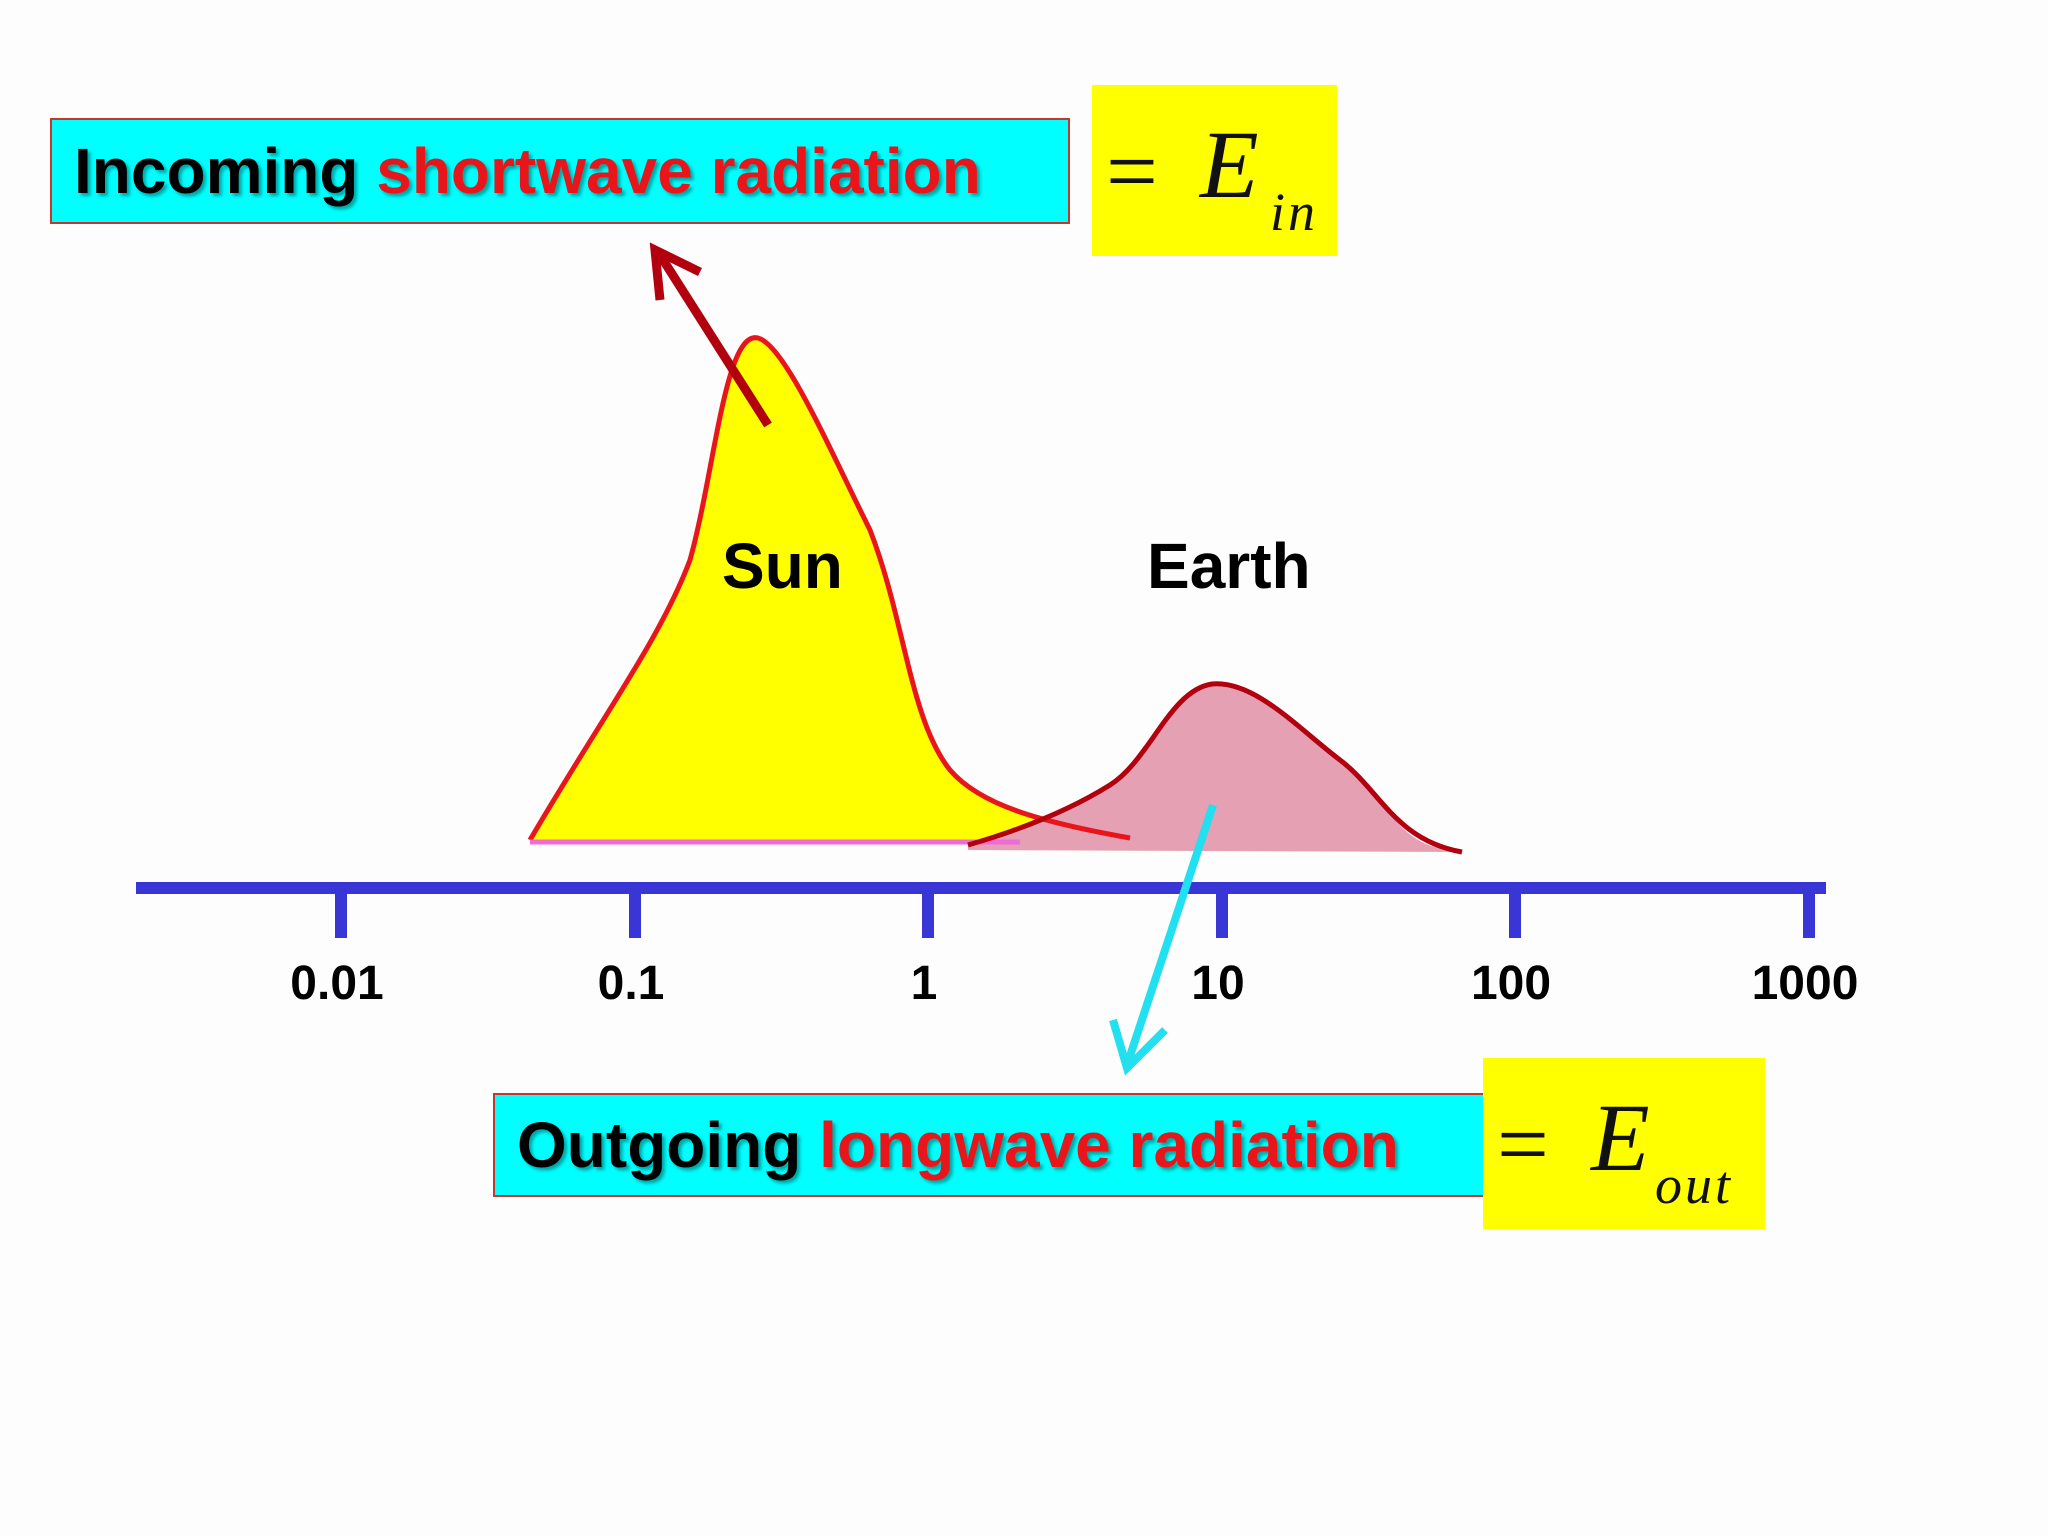  What do you see at coordinates (1694, 1185) in the screenshot?
I see `subscript-out: out` at bounding box center [1694, 1185].